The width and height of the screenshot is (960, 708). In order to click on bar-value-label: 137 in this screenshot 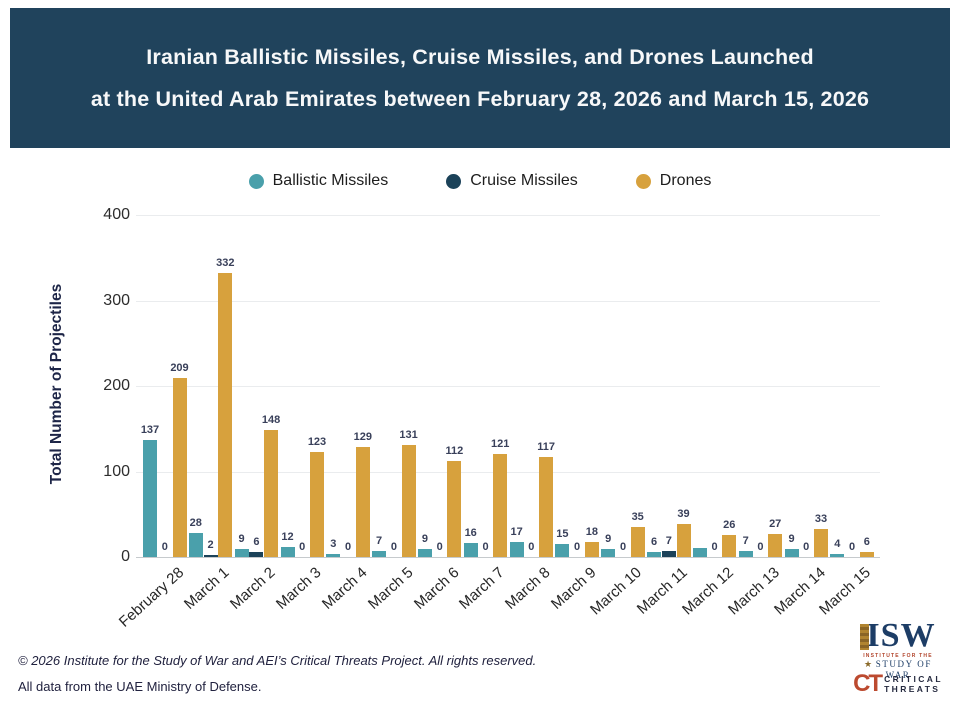, I will do `click(150, 430)`.